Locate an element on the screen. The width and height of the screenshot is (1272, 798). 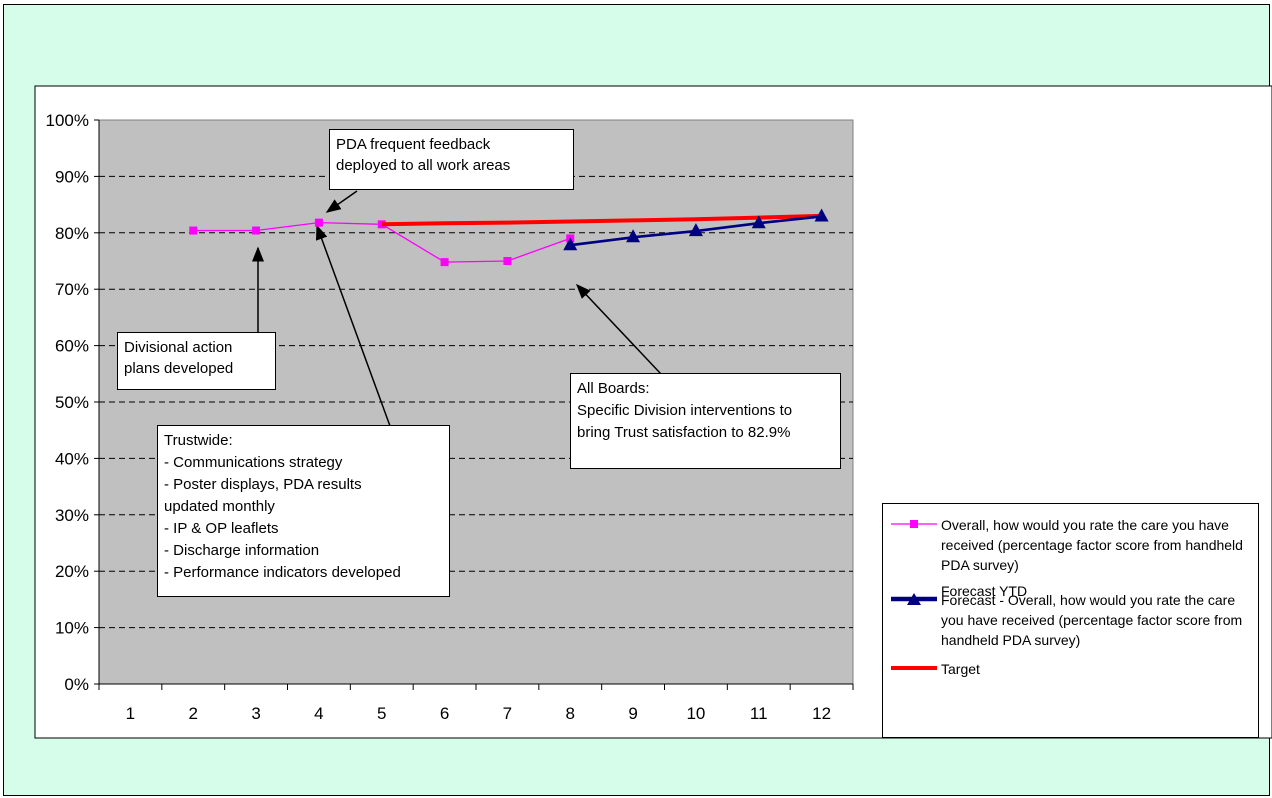
x-tick-label: 6 is located at coordinates (444, 713).